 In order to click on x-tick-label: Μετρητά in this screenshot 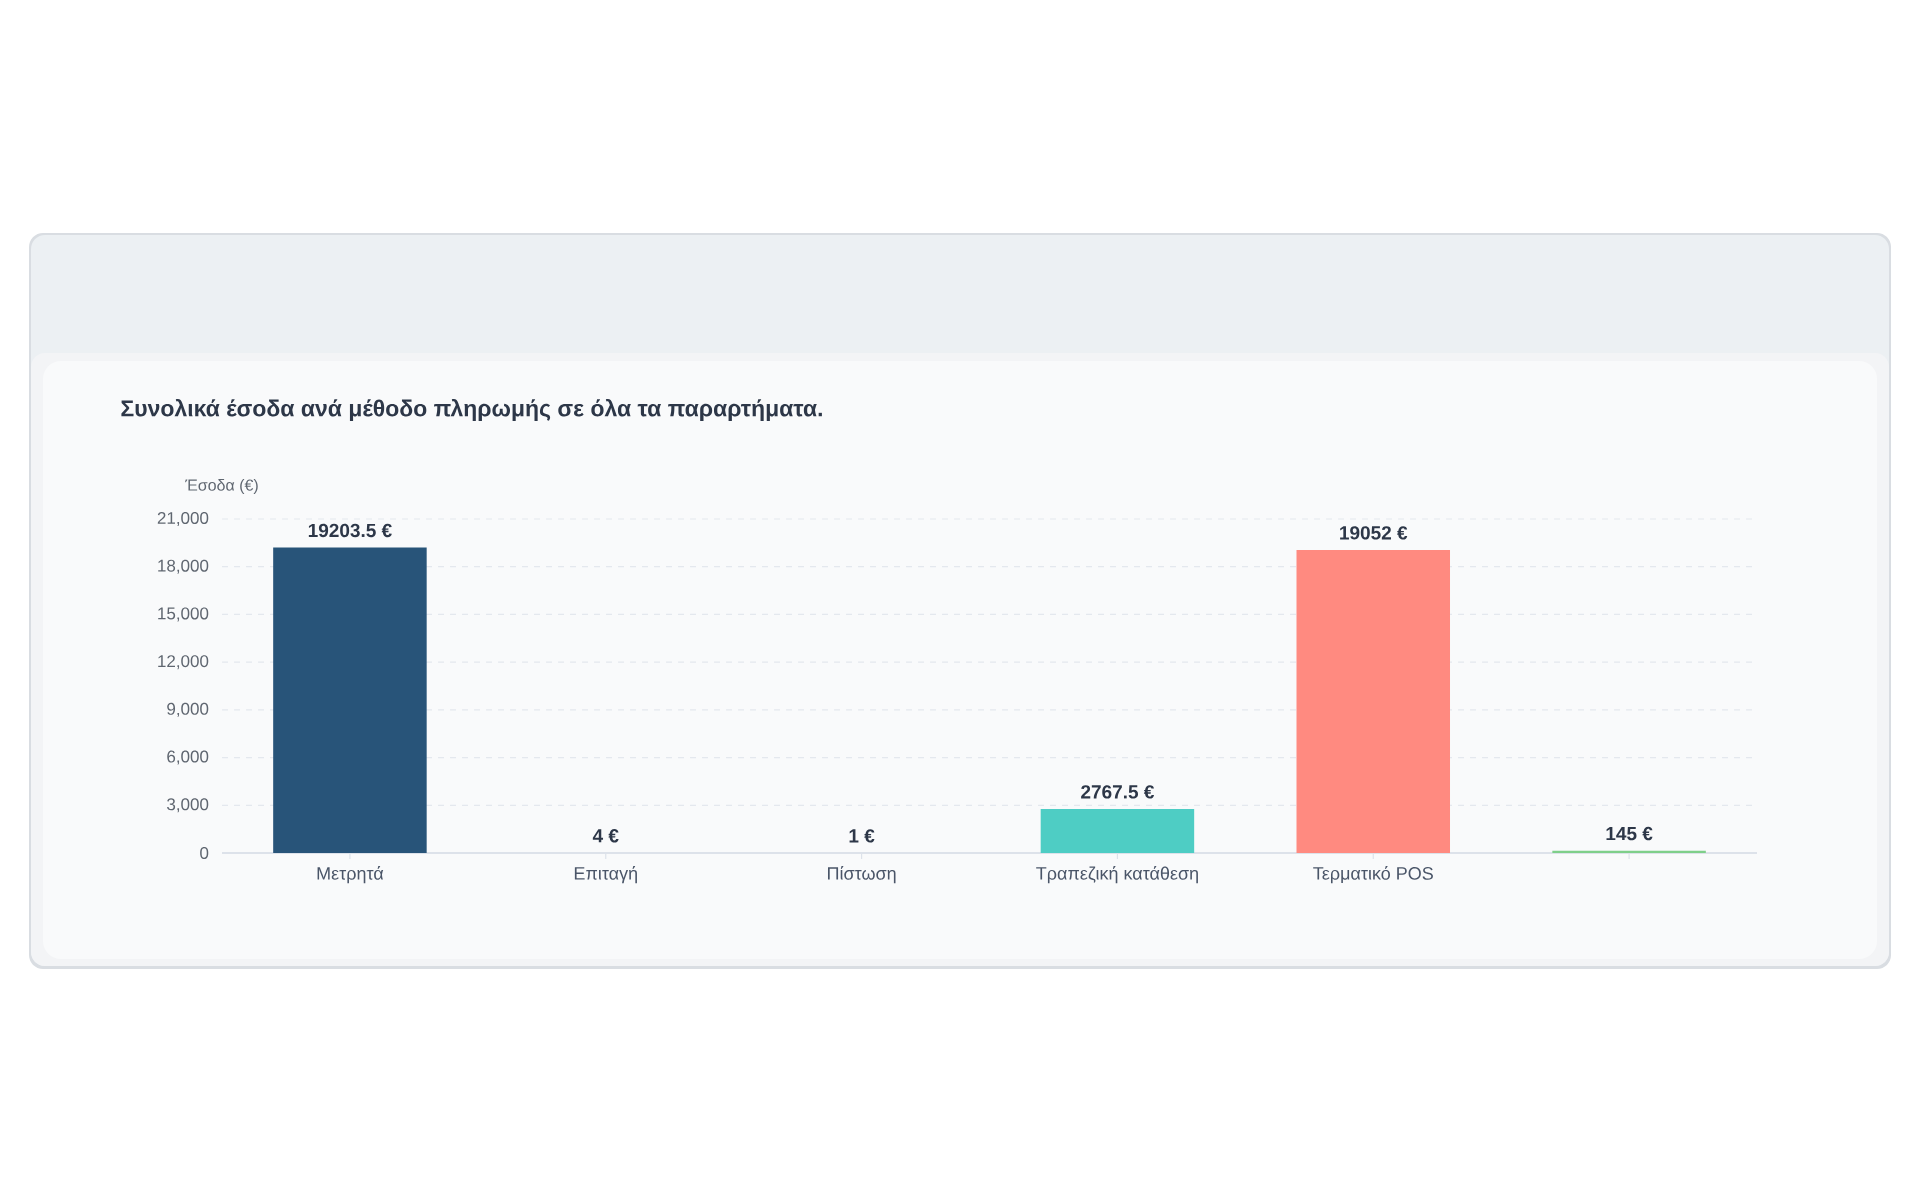, I will do `click(350, 875)`.